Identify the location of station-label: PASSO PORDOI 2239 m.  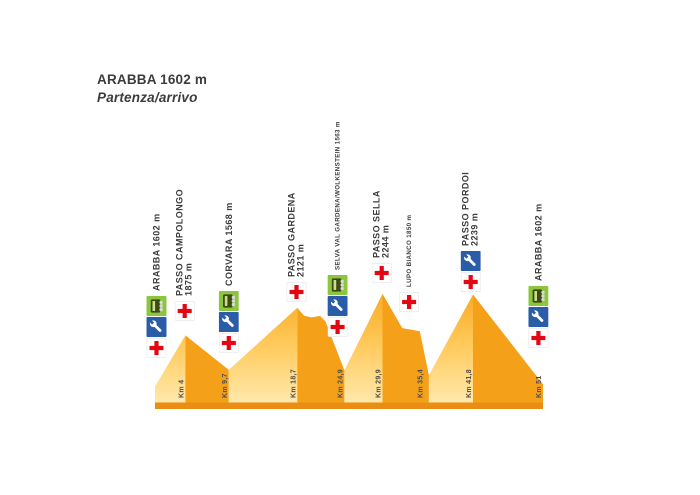
(470, 232).